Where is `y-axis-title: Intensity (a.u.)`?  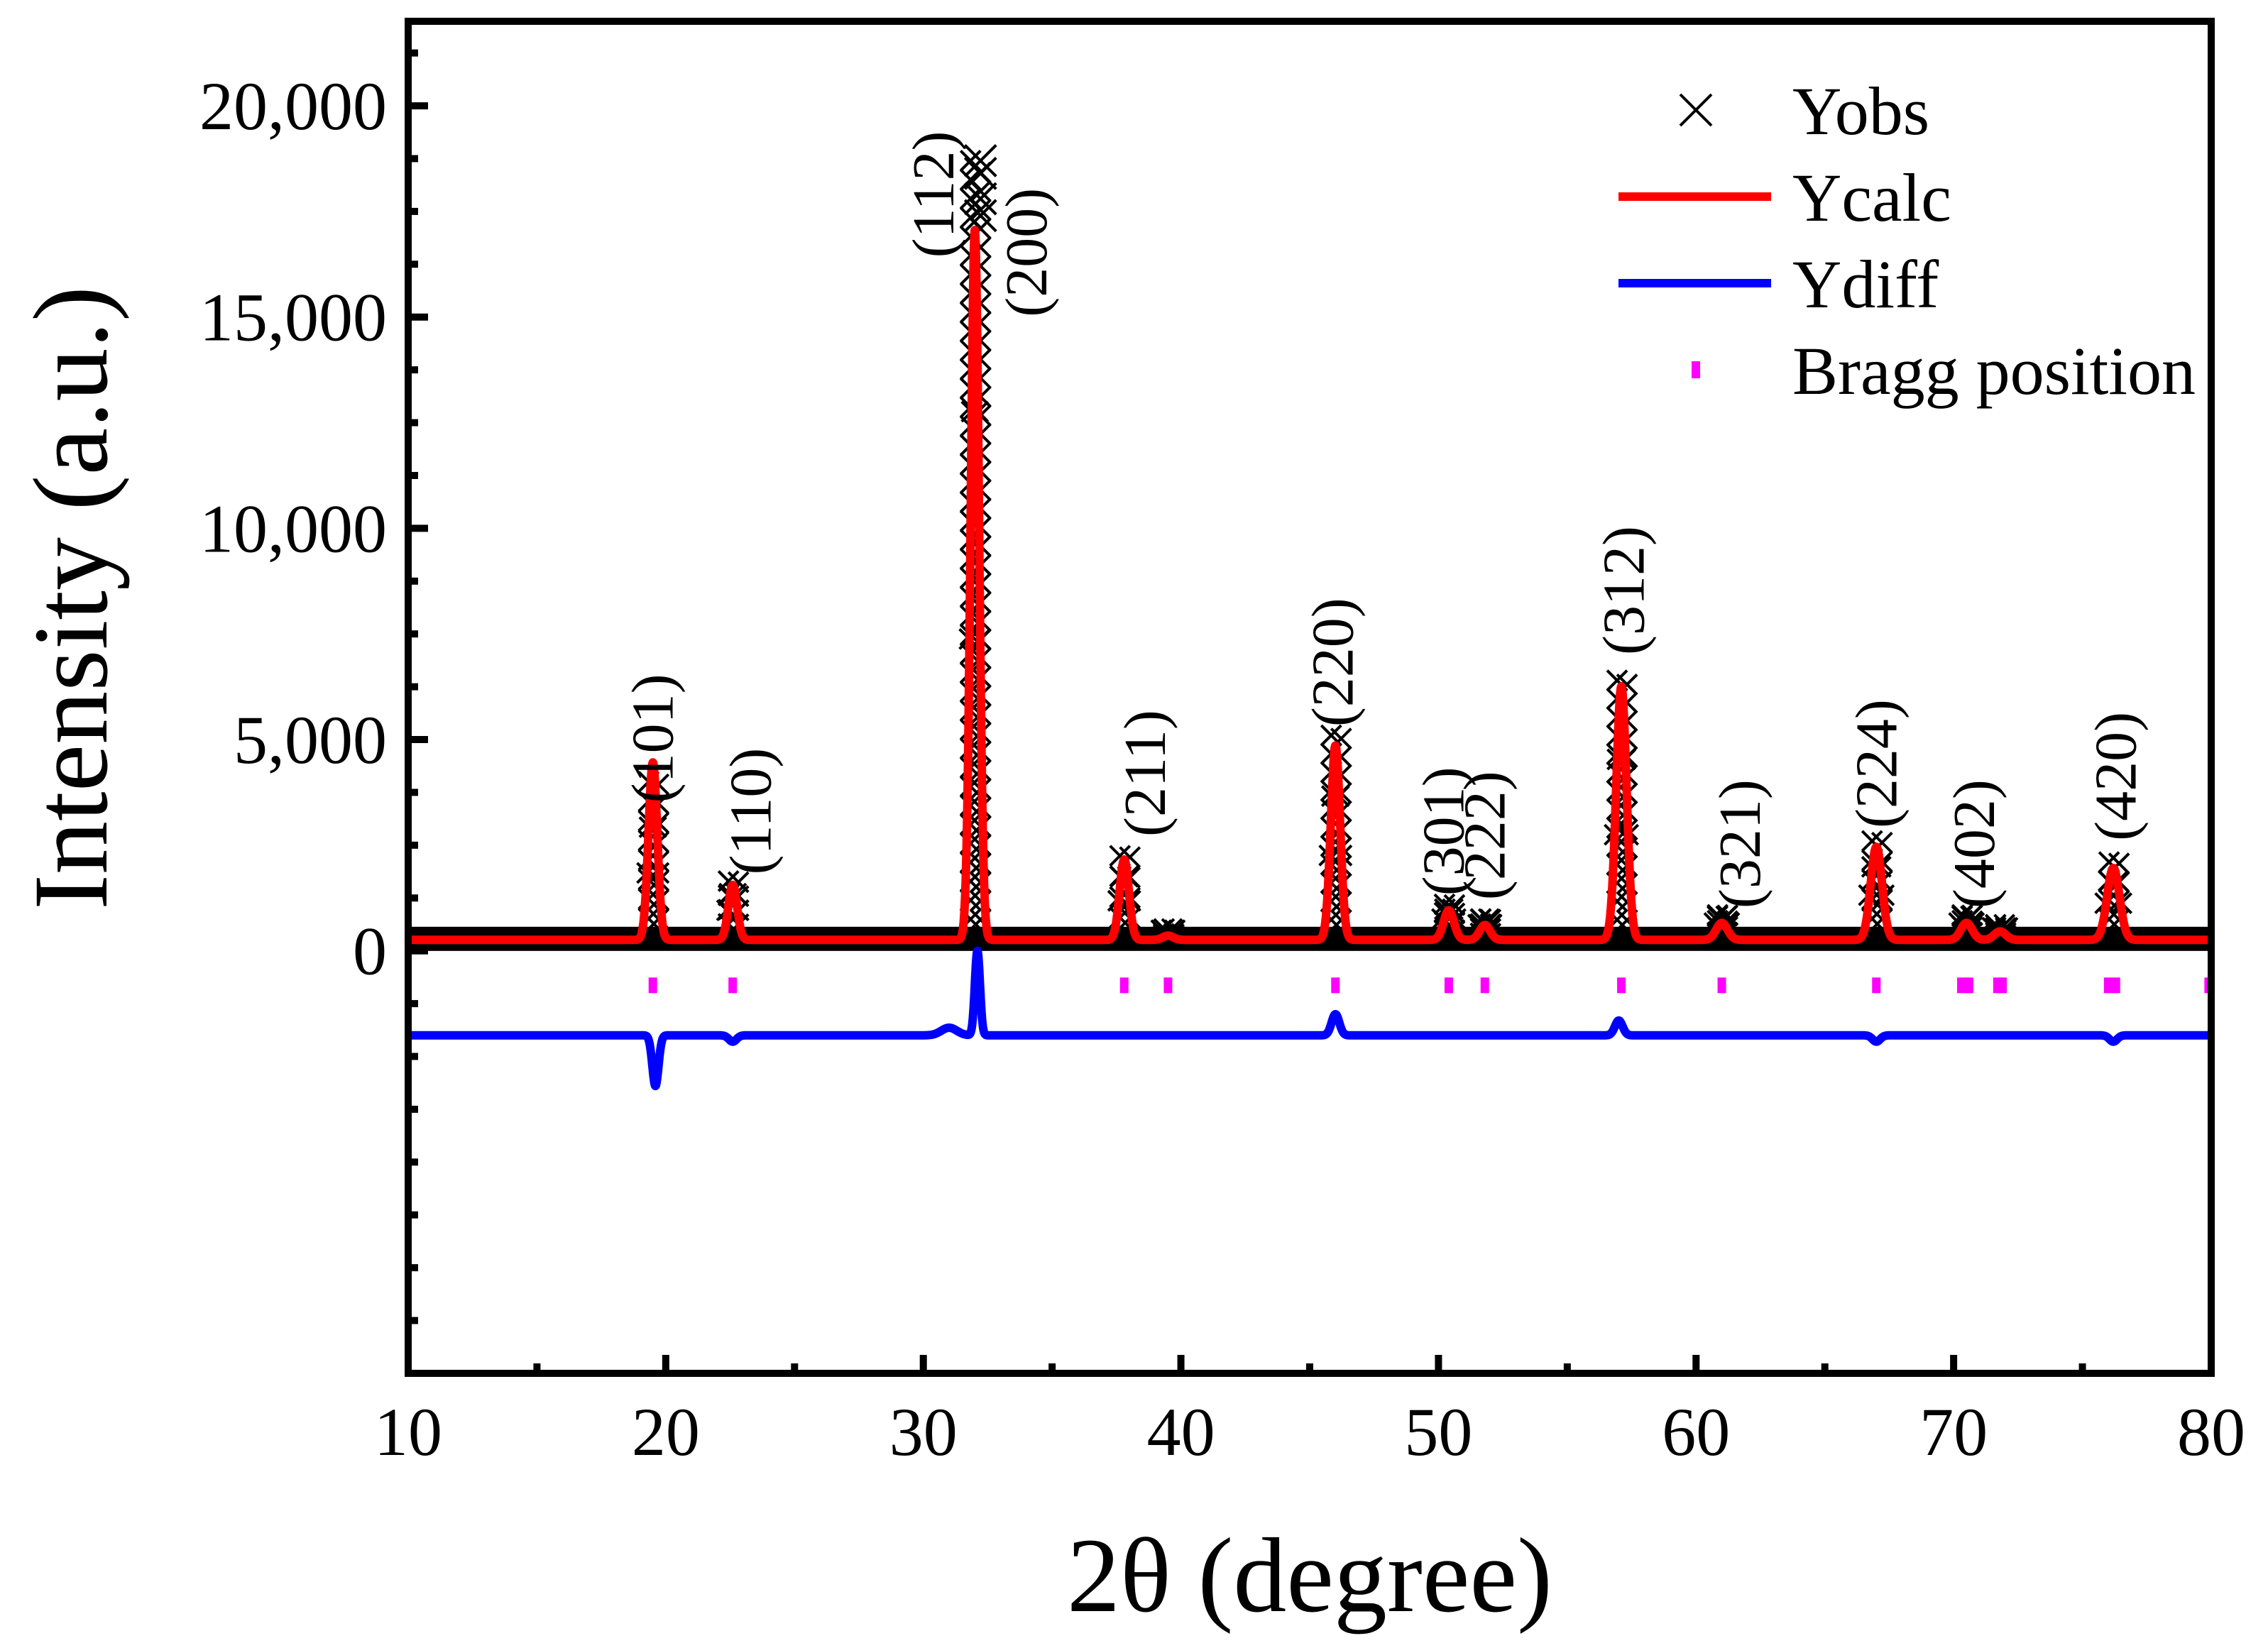
y-axis-title: Intensity (a.u.) is located at coordinates (71, 598).